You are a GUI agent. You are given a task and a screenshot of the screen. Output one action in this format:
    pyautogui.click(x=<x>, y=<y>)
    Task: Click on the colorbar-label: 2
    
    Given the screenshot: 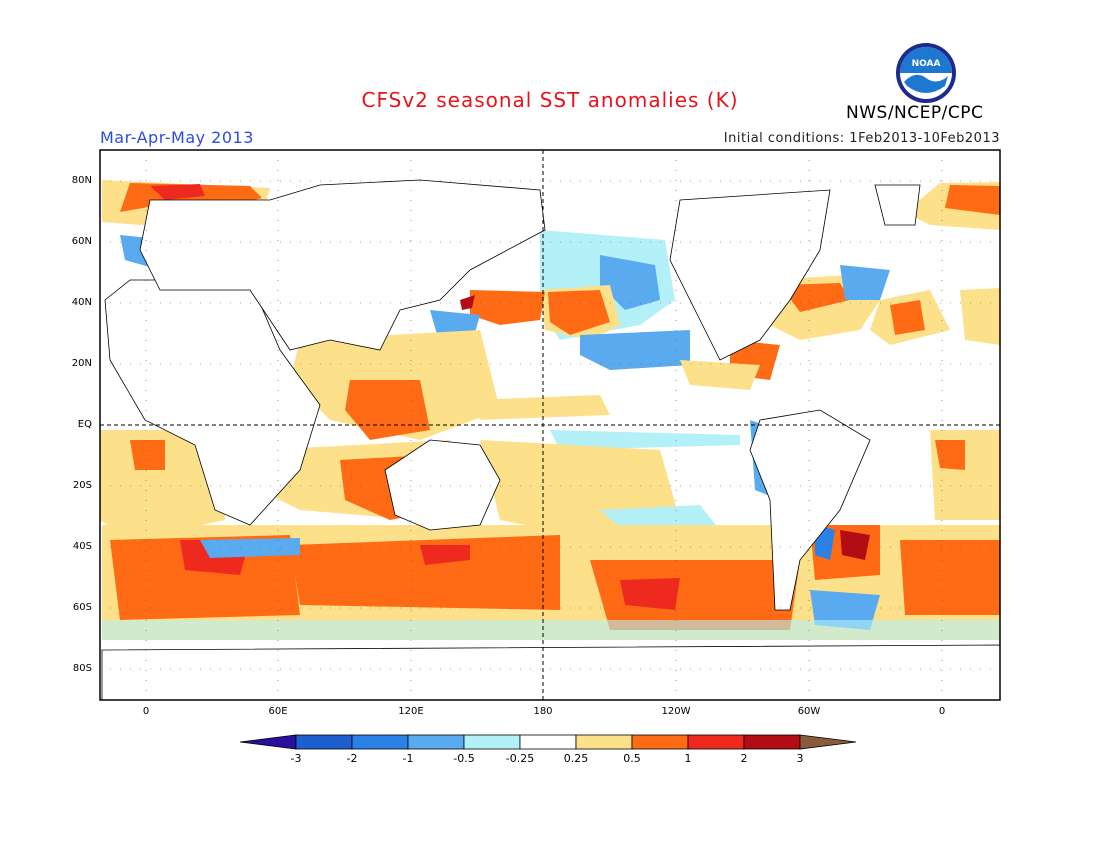 What is the action you would take?
    pyautogui.click(x=744, y=758)
    